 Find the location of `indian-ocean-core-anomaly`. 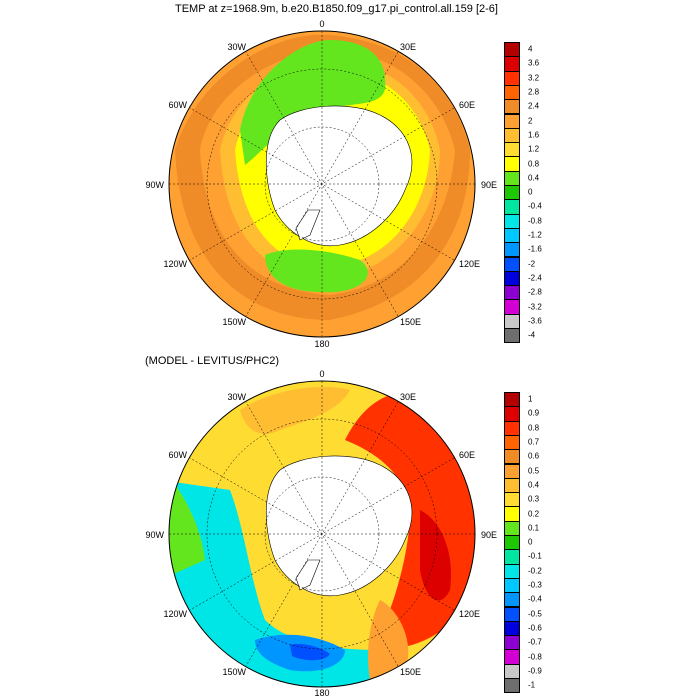

indian-ocean-core-anomaly is located at coordinates (435, 555).